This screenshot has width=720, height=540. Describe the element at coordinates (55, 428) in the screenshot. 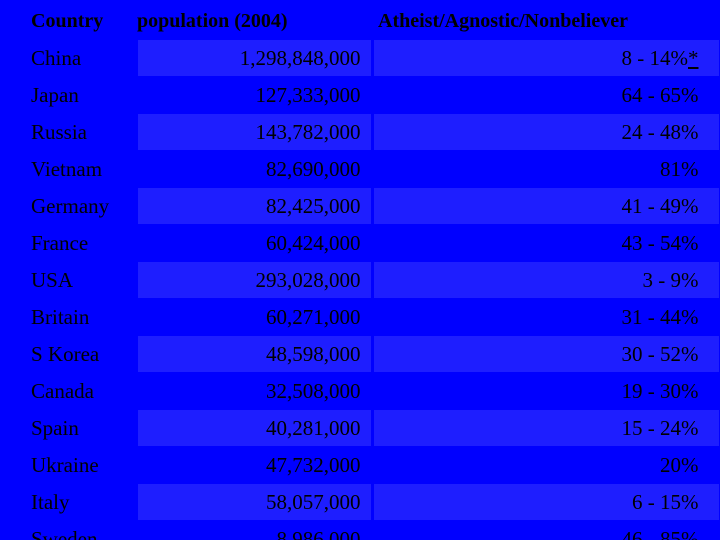

I see `country-cell: Spain` at that location.